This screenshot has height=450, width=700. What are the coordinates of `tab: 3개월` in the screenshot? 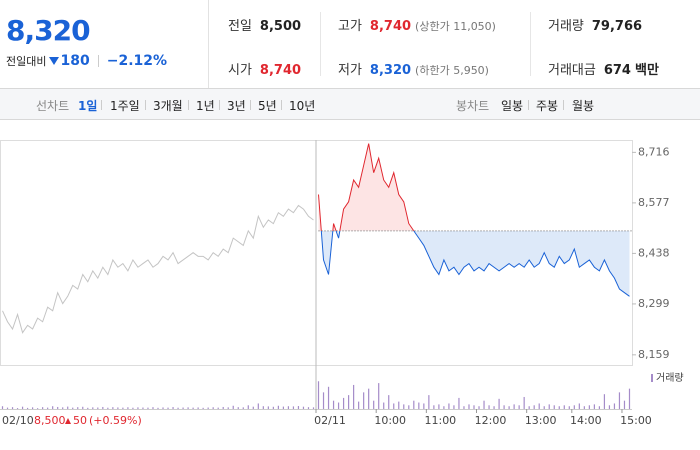 It's located at (168, 106).